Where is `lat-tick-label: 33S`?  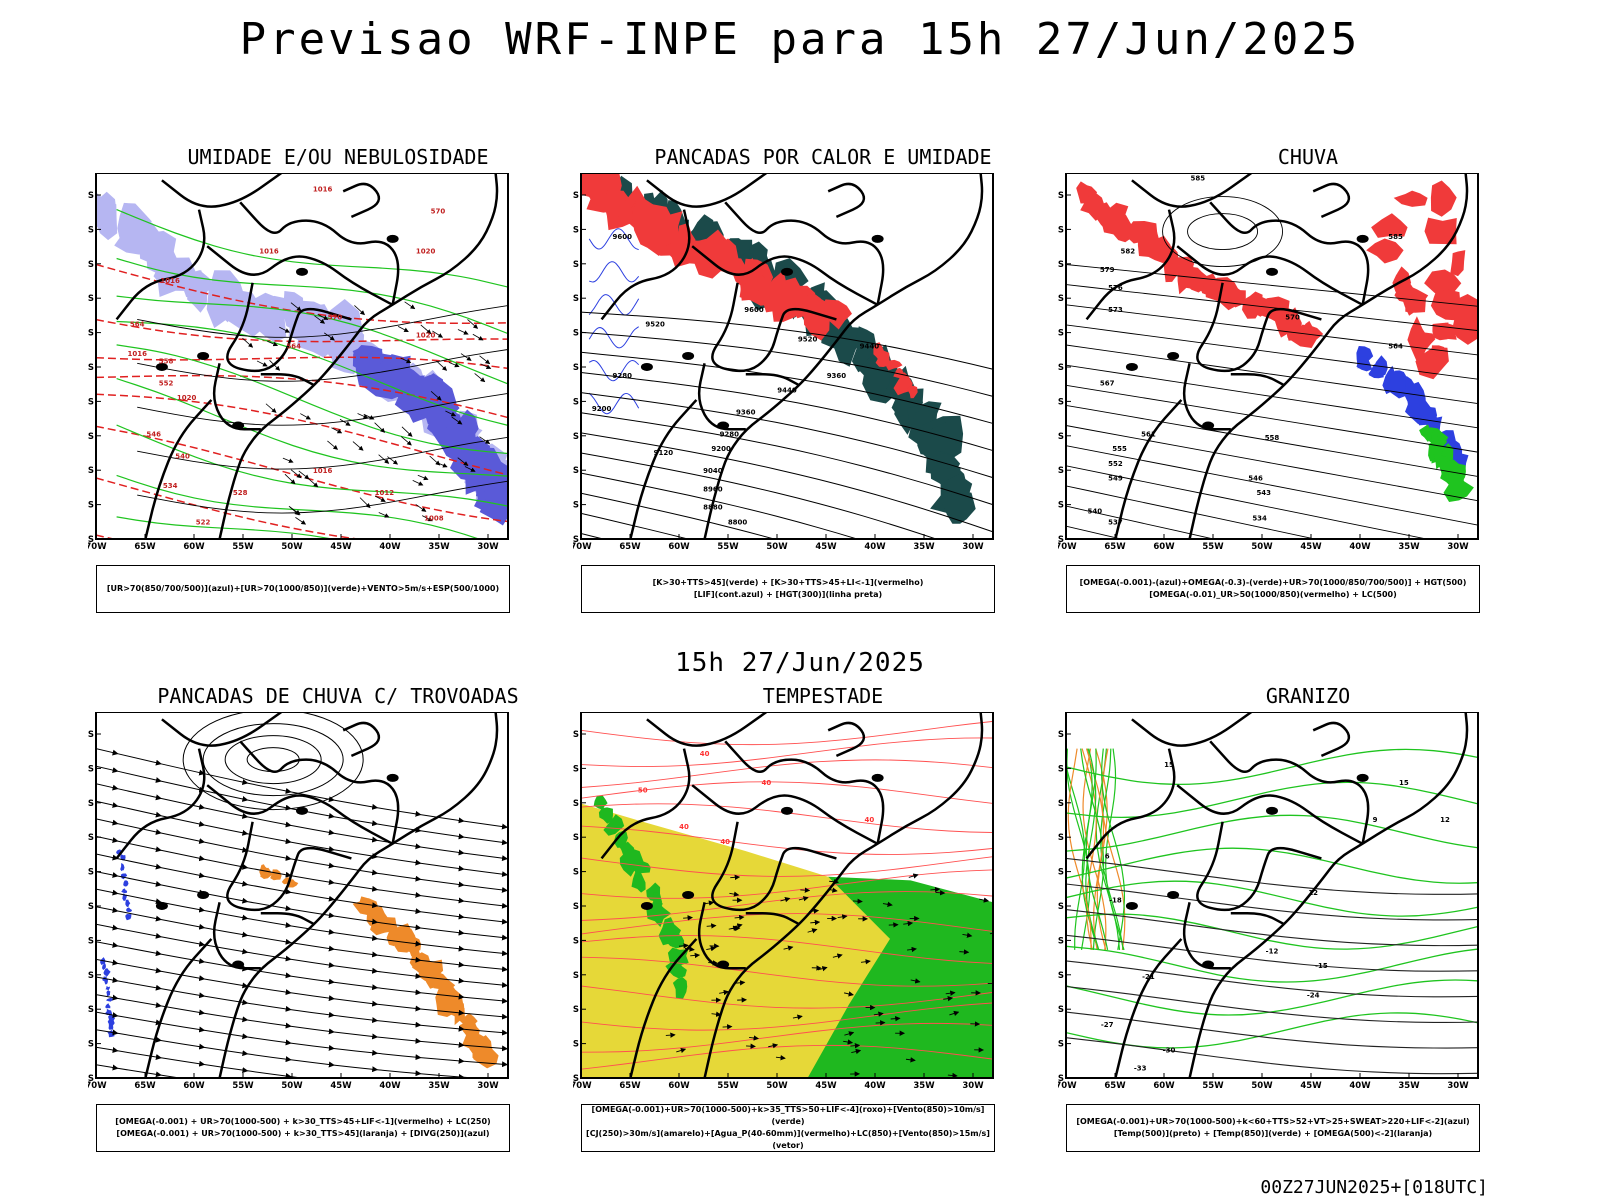 lat-tick-label: 33S is located at coordinates (1061, 976).